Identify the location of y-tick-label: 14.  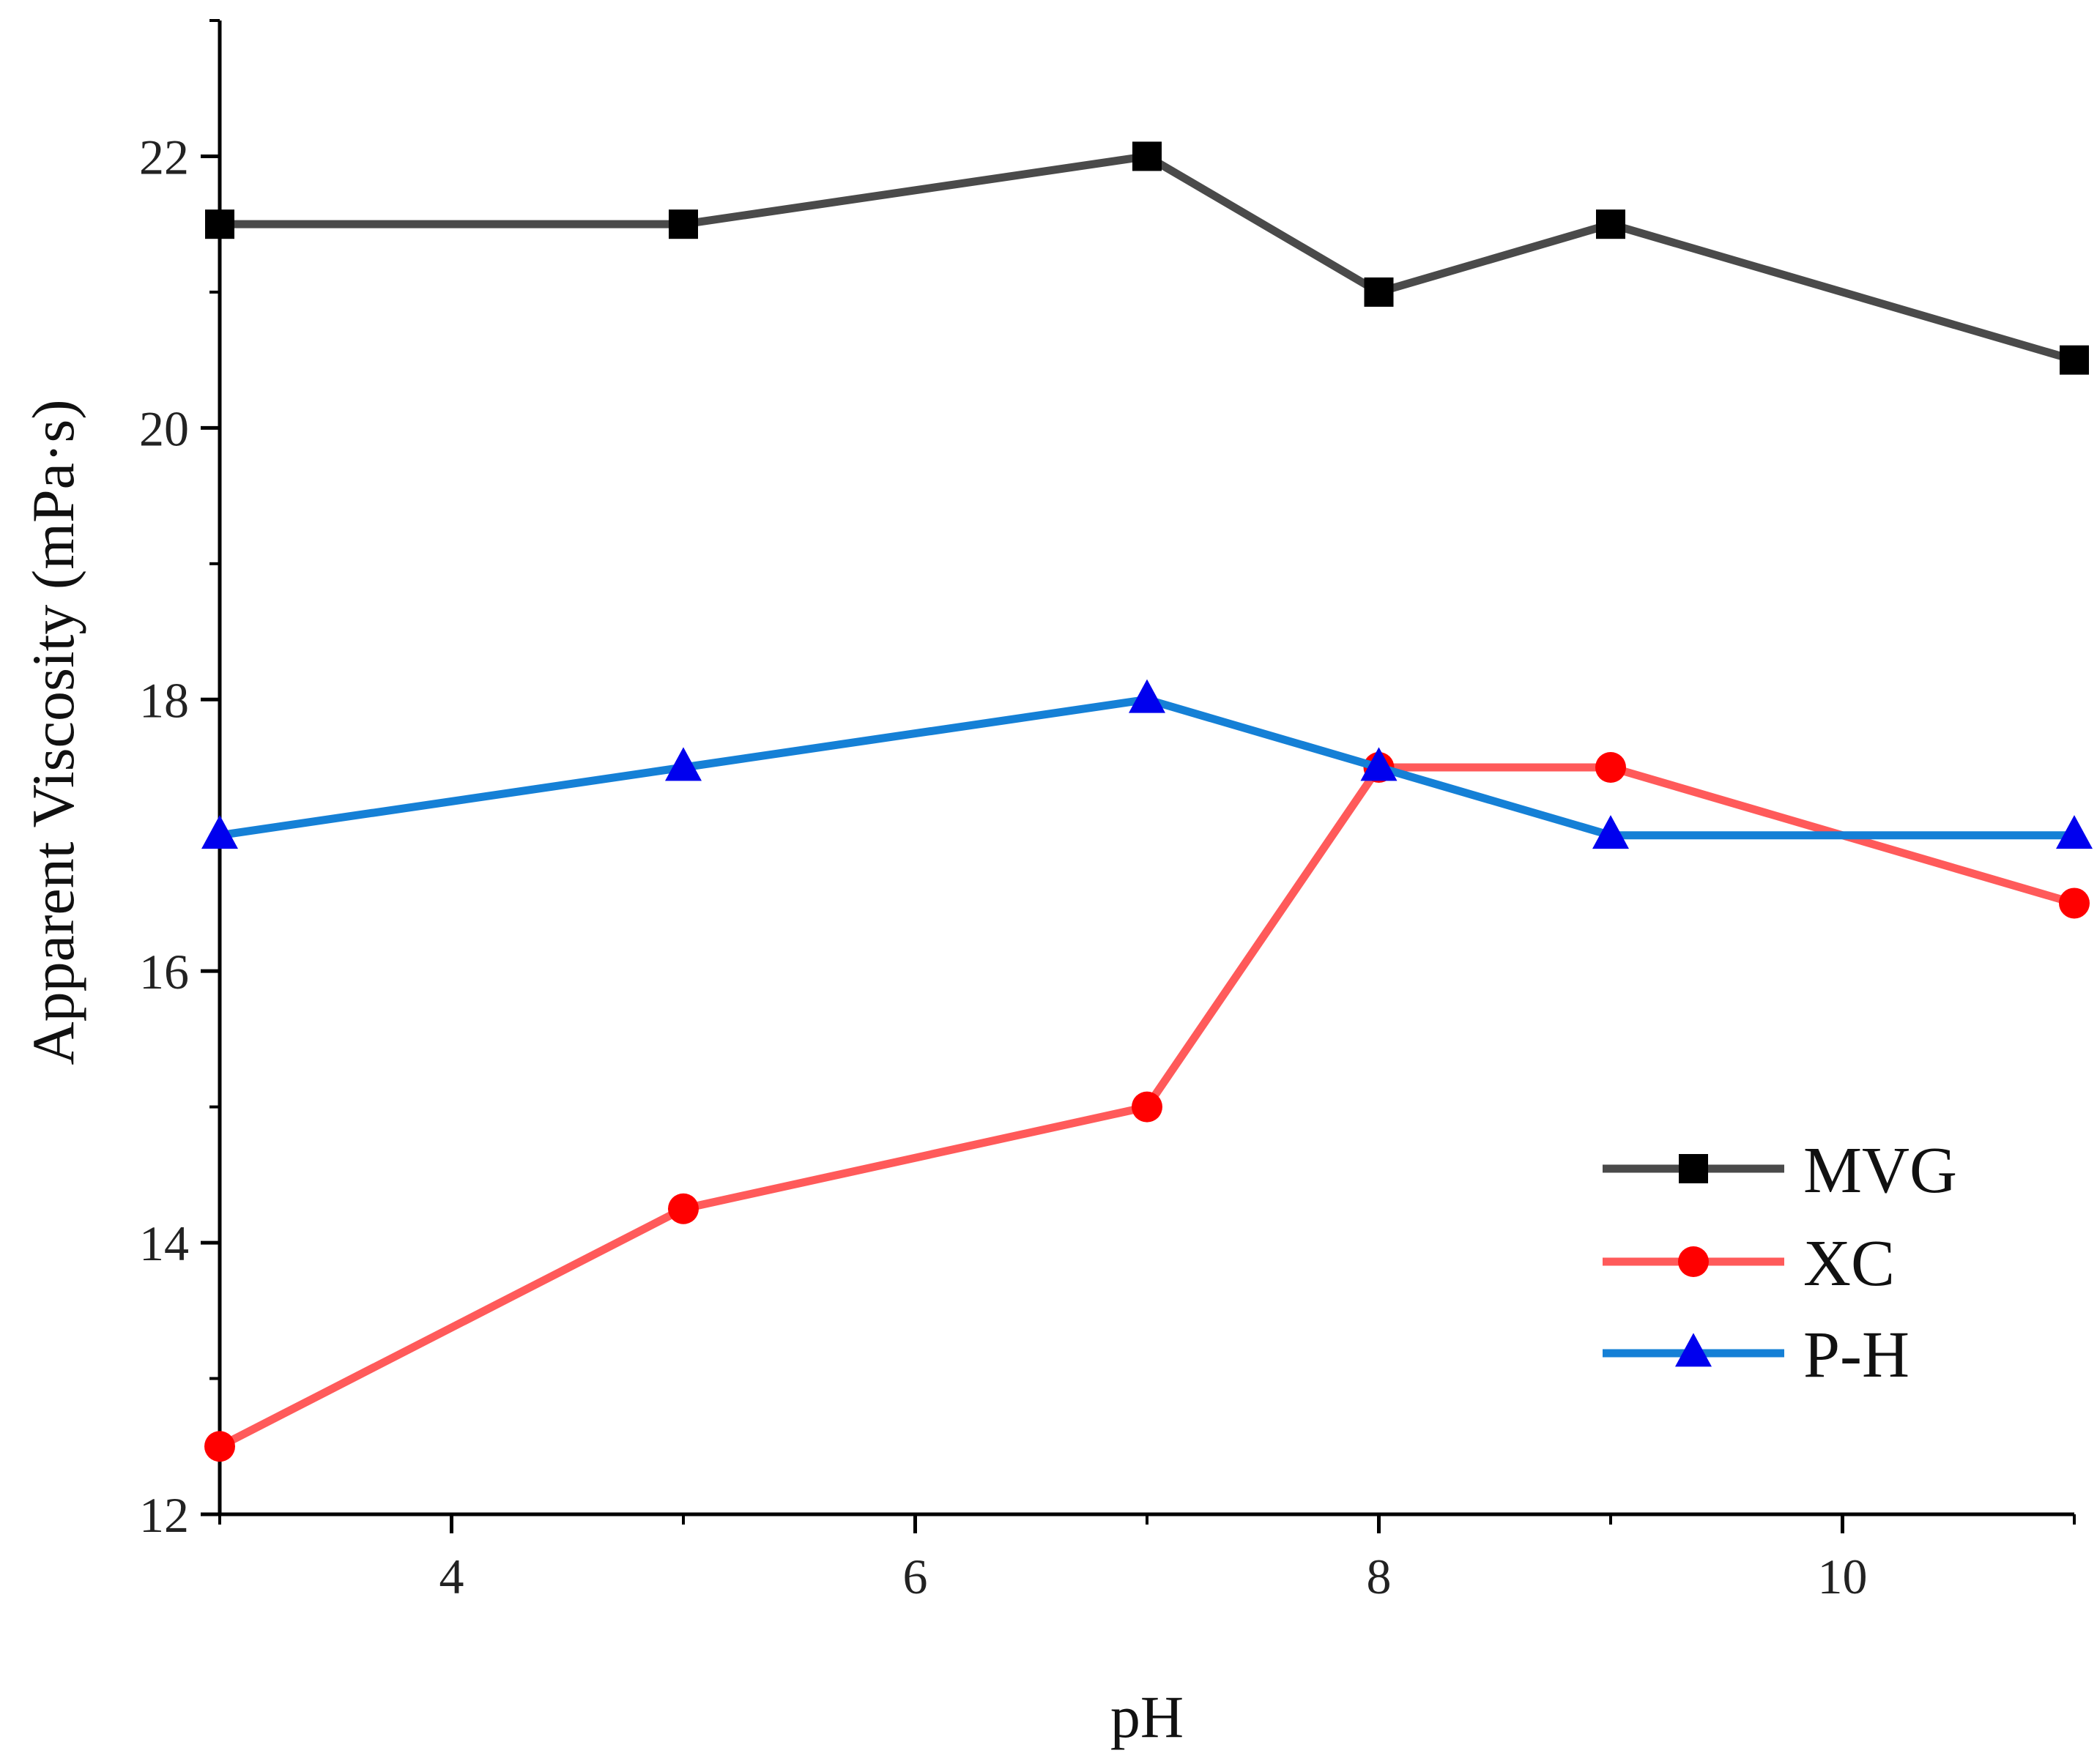
(164, 1243).